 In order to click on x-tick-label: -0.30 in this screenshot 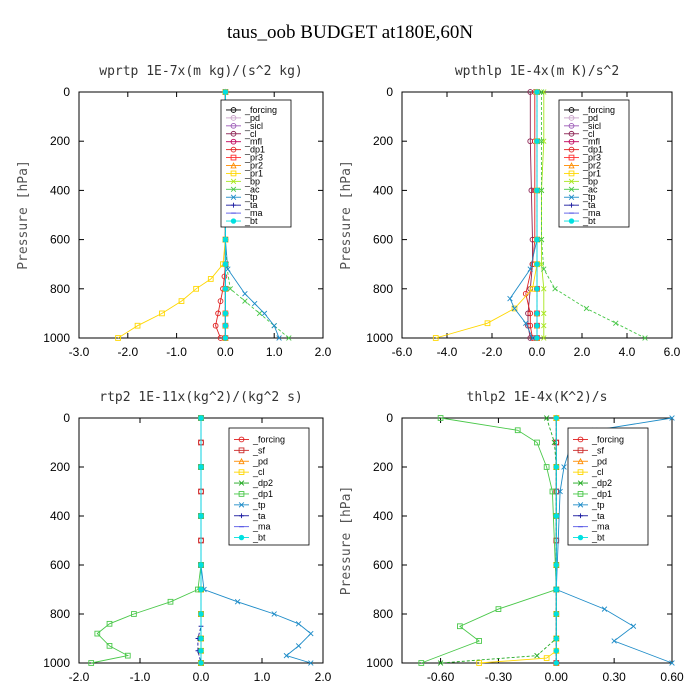, I will do `click(499, 677)`.